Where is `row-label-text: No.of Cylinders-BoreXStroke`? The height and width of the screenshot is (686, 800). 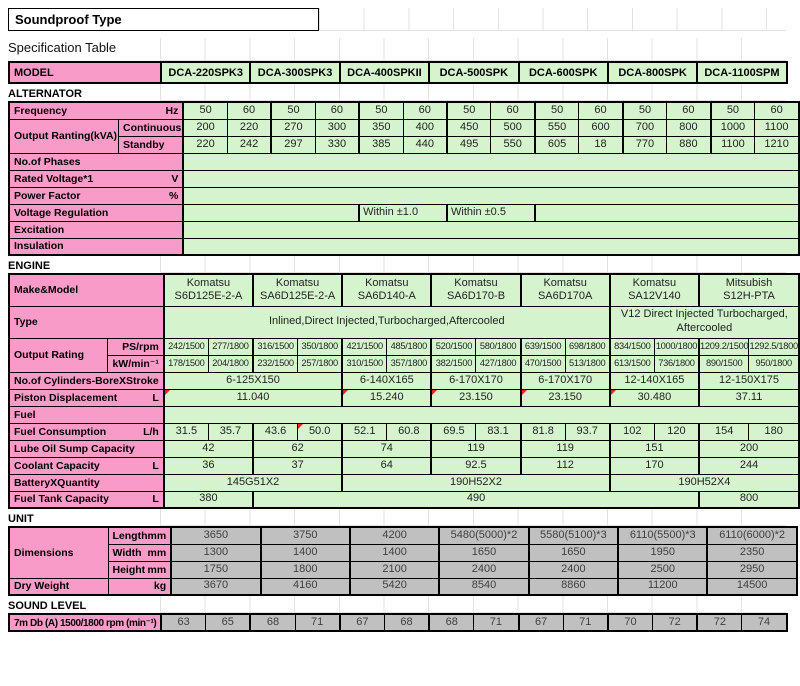
row-label-text: No.of Cylinders-BoreXStroke is located at coordinates (86, 380).